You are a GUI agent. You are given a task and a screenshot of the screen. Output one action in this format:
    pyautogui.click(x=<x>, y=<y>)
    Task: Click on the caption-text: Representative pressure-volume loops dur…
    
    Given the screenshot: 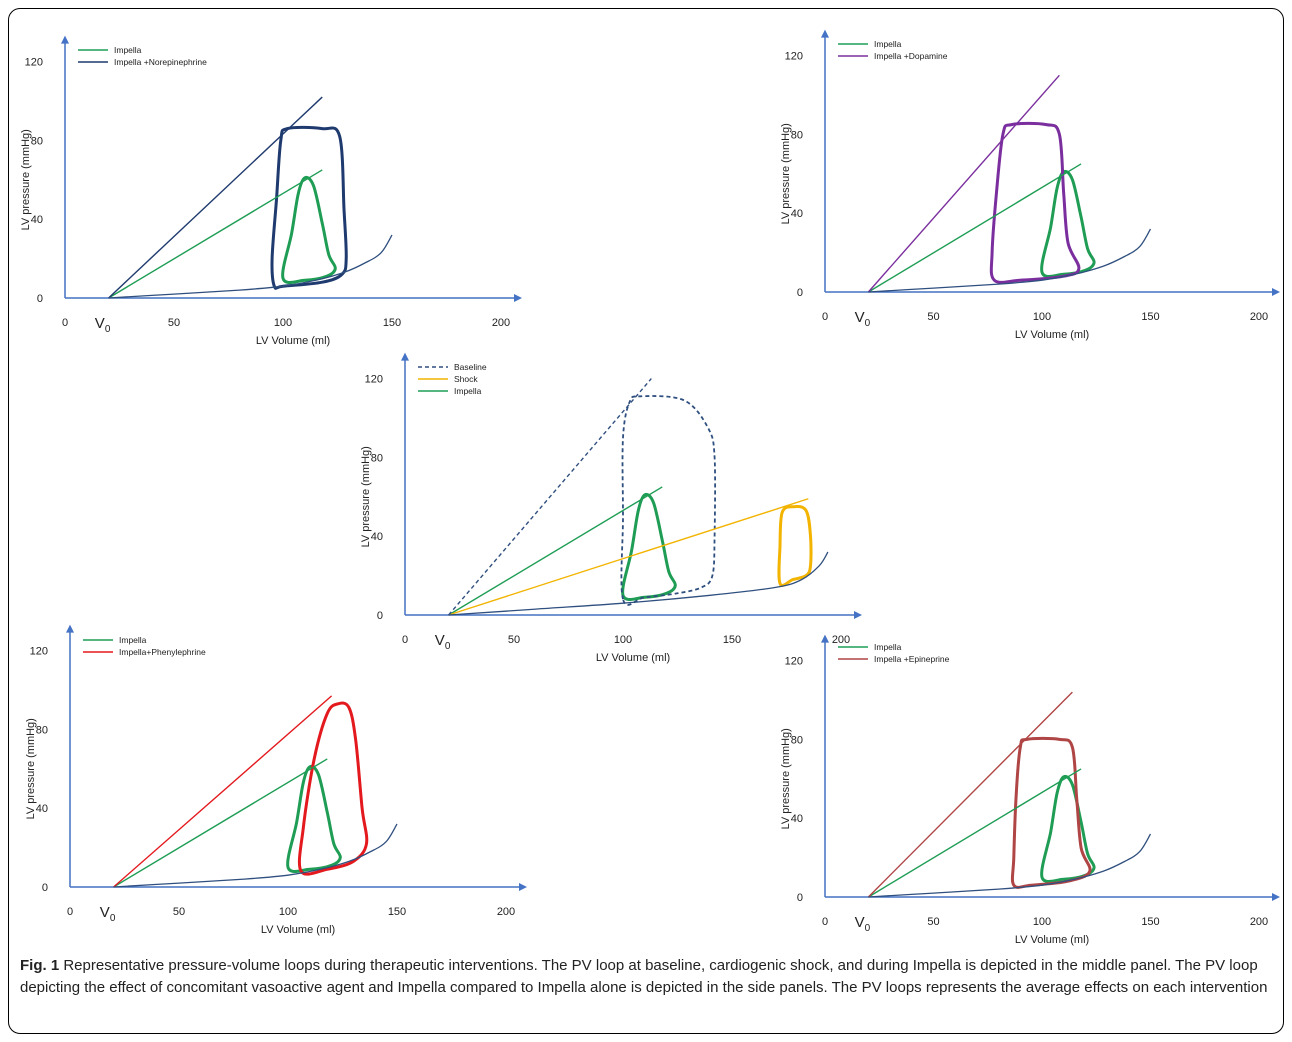 What is the action you would take?
    pyautogui.click(x=644, y=976)
    